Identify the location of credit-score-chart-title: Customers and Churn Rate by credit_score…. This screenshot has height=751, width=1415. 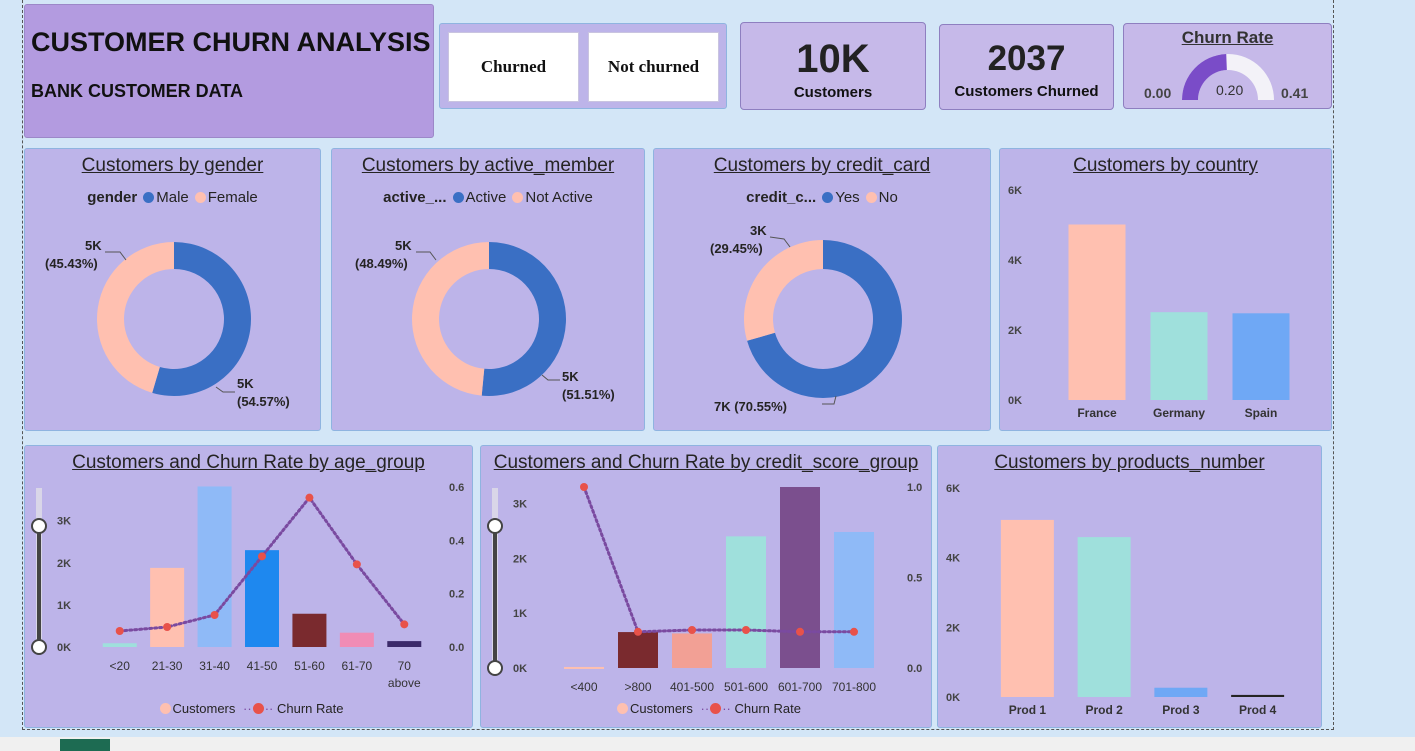
(706, 462).